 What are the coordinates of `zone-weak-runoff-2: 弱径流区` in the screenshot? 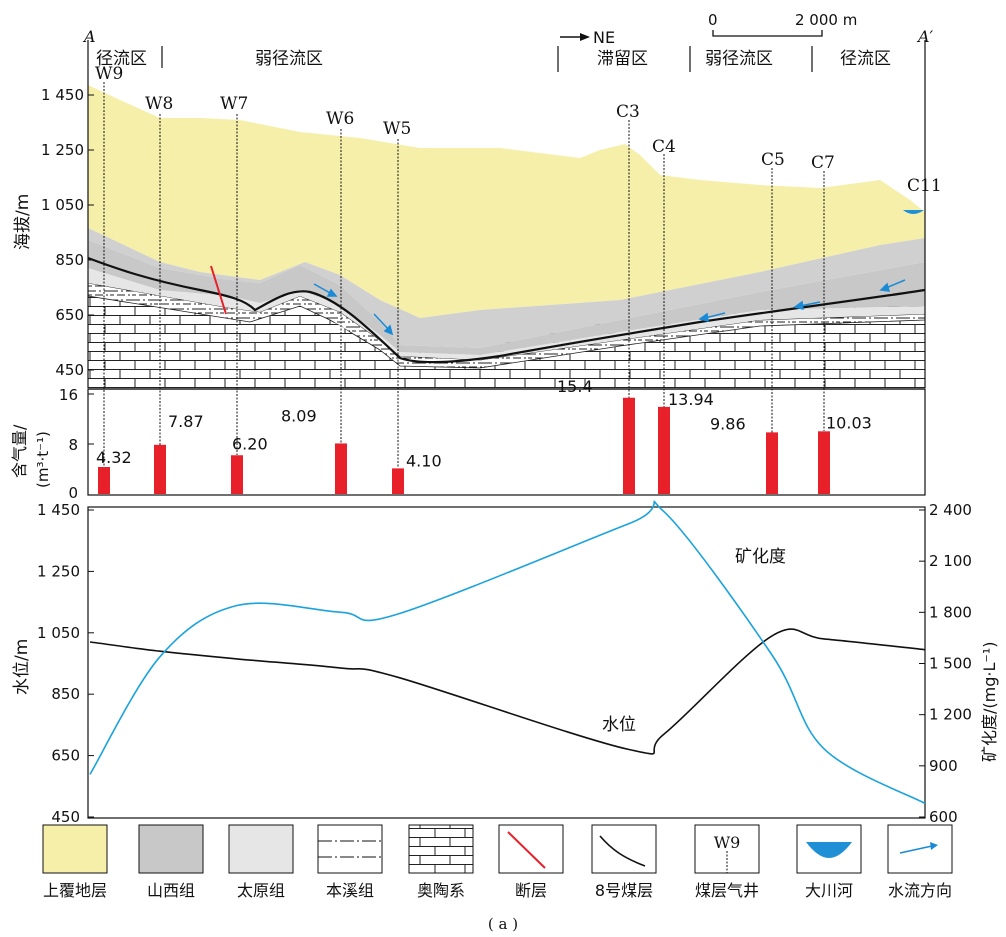 It's located at (739, 59).